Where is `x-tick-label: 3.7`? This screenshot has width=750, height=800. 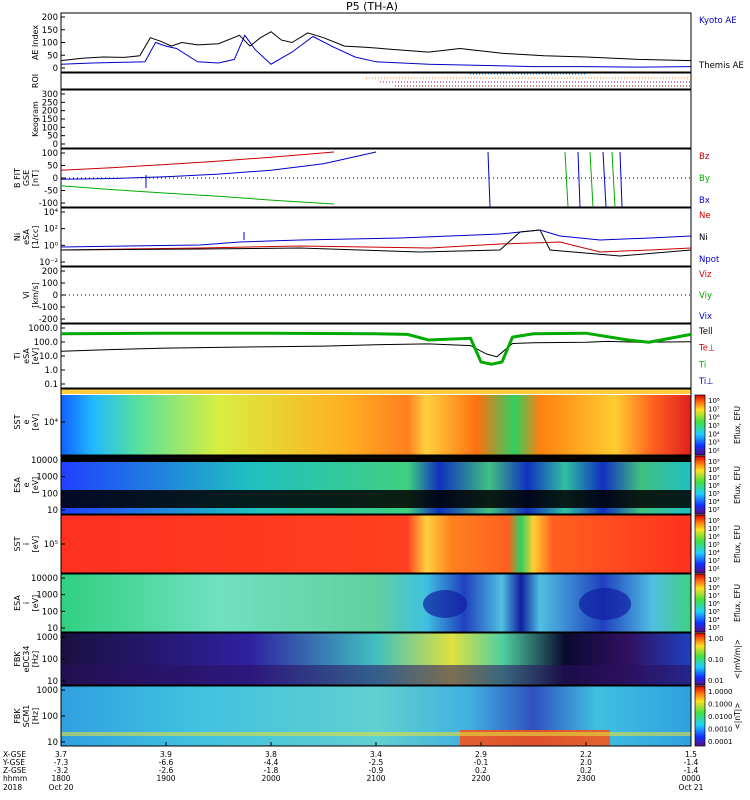
x-tick-label: 3.7 is located at coordinates (61, 754).